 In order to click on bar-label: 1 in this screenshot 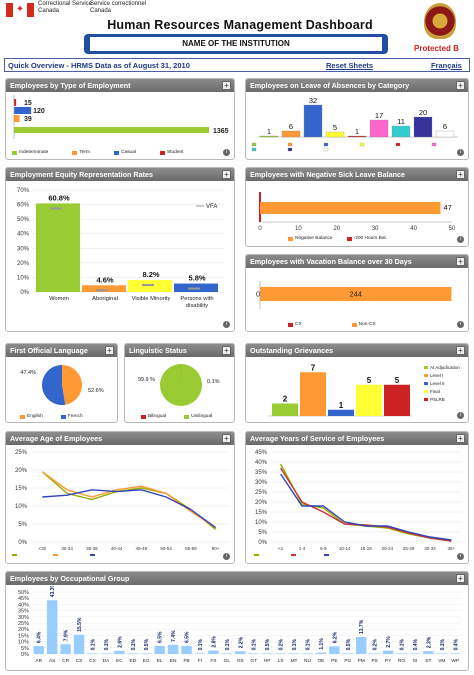, I will do `click(357, 131)`.